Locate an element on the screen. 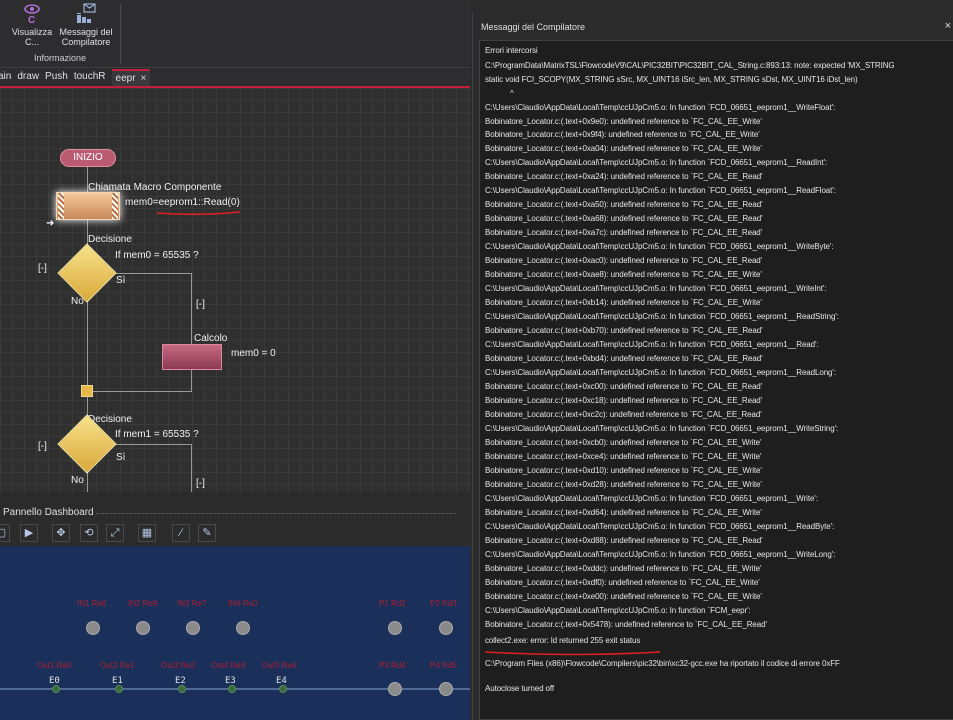  decision1-condition: If mem0 = 65535 ? is located at coordinates (157, 255).